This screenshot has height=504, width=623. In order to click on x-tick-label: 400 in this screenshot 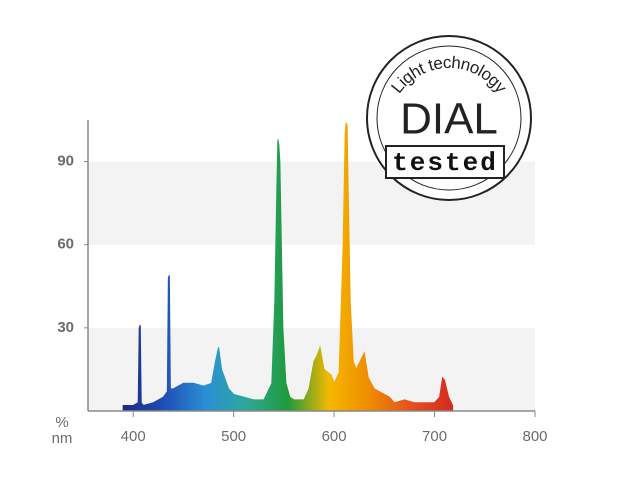, I will do `click(133, 436)`.